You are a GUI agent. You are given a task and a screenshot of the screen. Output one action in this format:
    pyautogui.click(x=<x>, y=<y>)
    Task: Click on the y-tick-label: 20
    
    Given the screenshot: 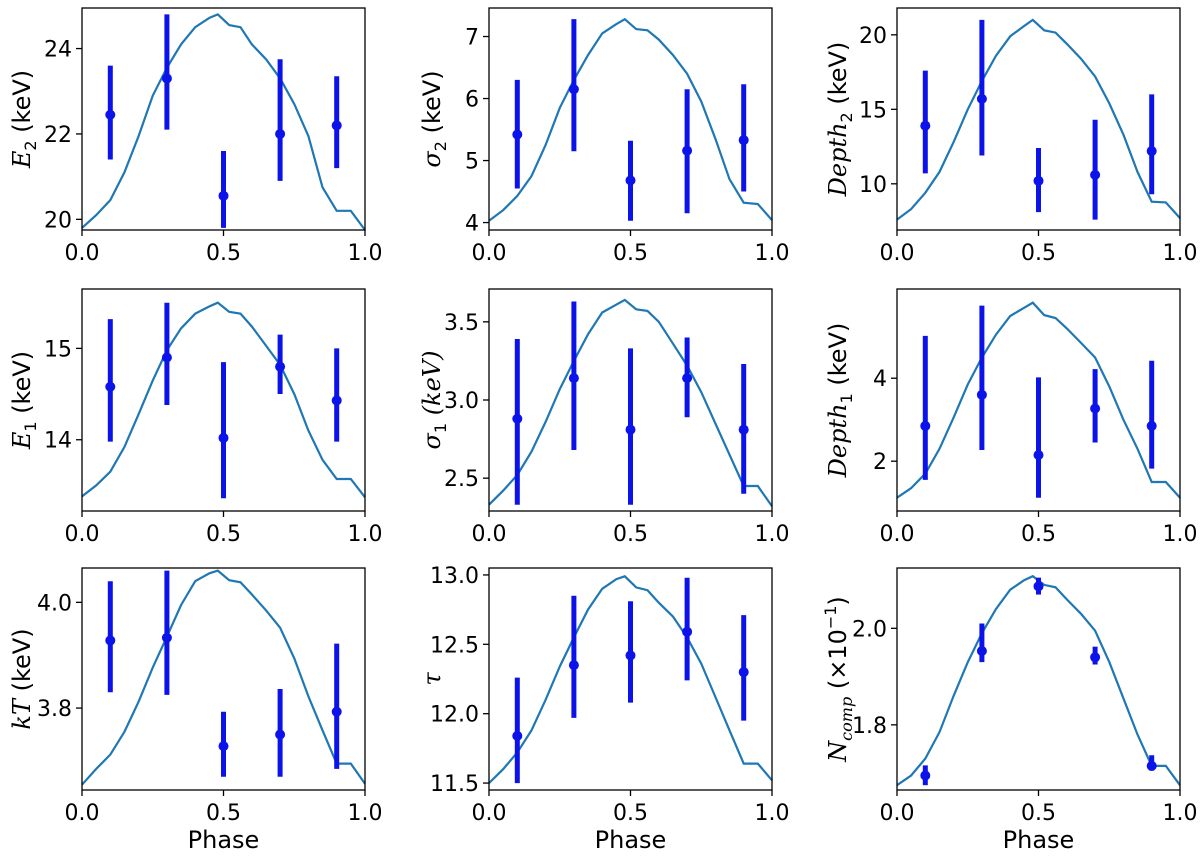 What is the action you would take?
    pyautogui.click(x=873, y=36)
    